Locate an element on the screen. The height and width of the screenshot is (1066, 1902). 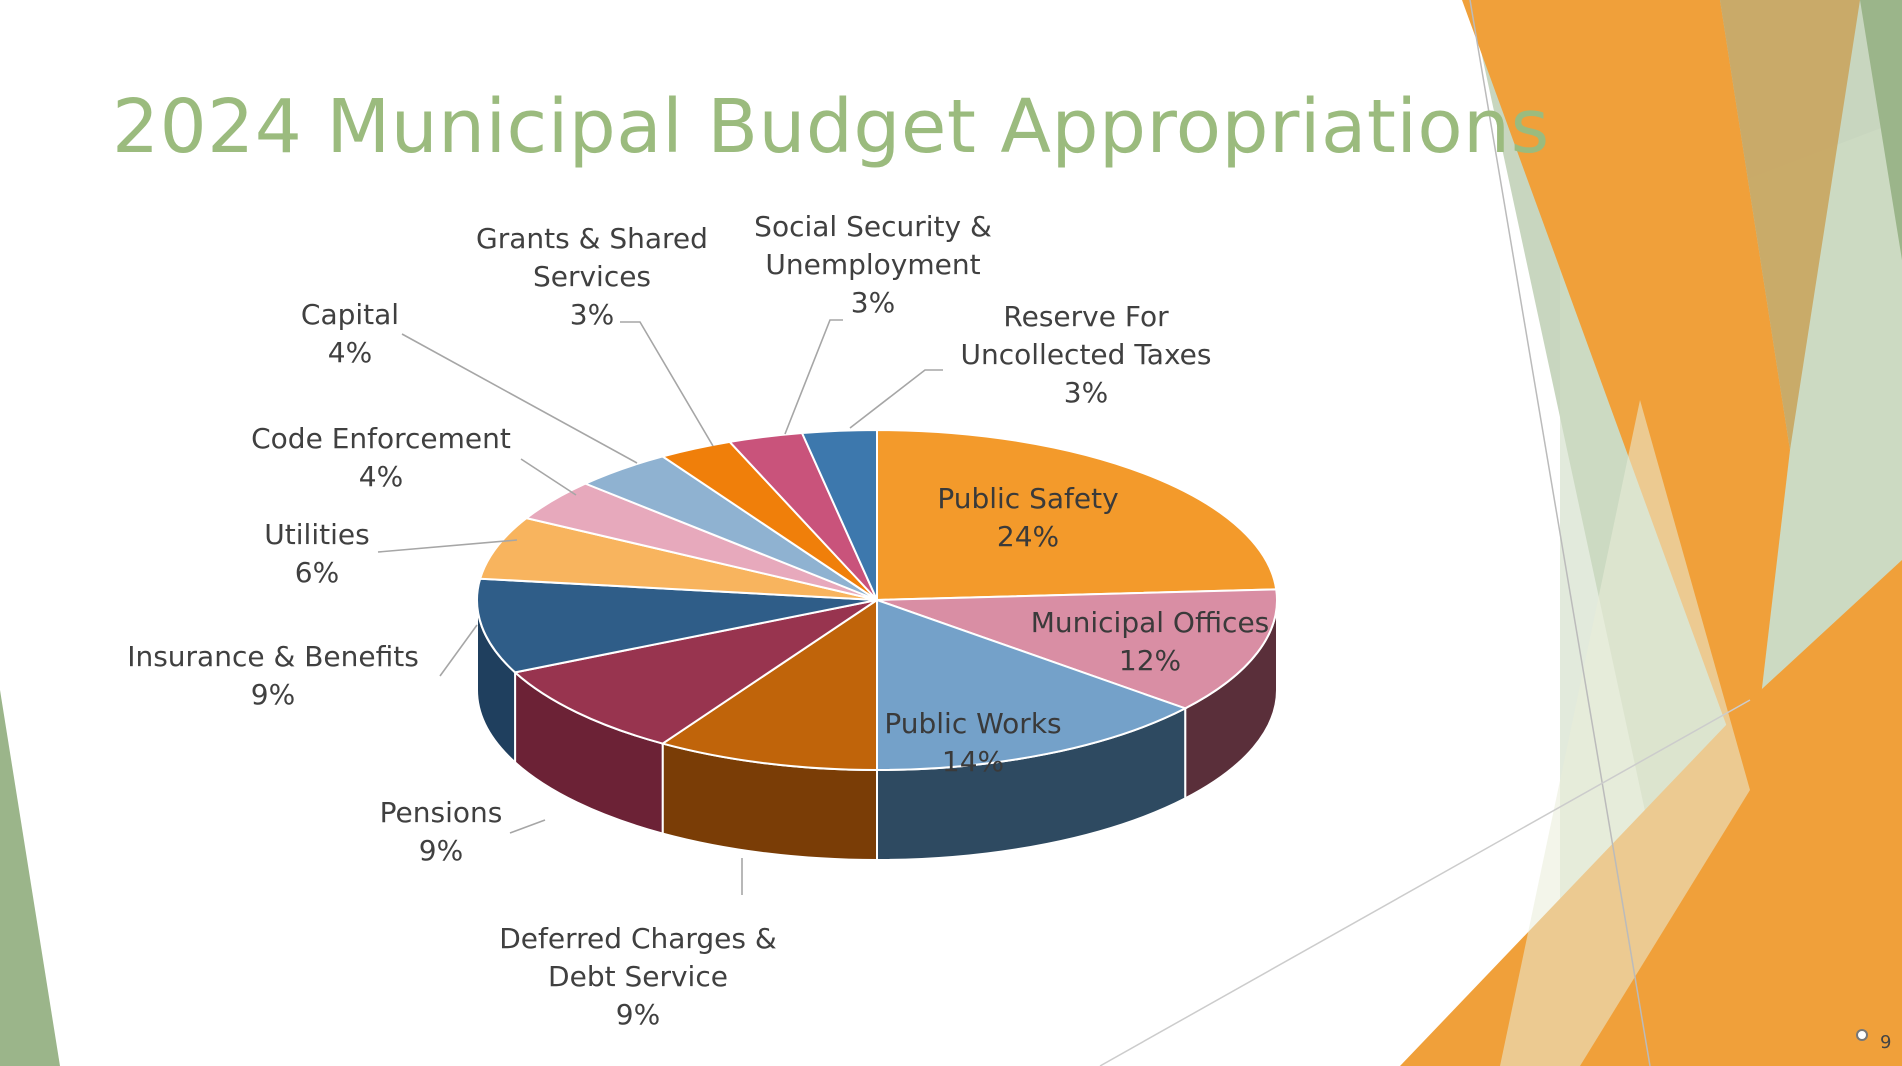
slice-label: Reserve For Uncollected Taxes 3% is located at coordinates (1086, 354).